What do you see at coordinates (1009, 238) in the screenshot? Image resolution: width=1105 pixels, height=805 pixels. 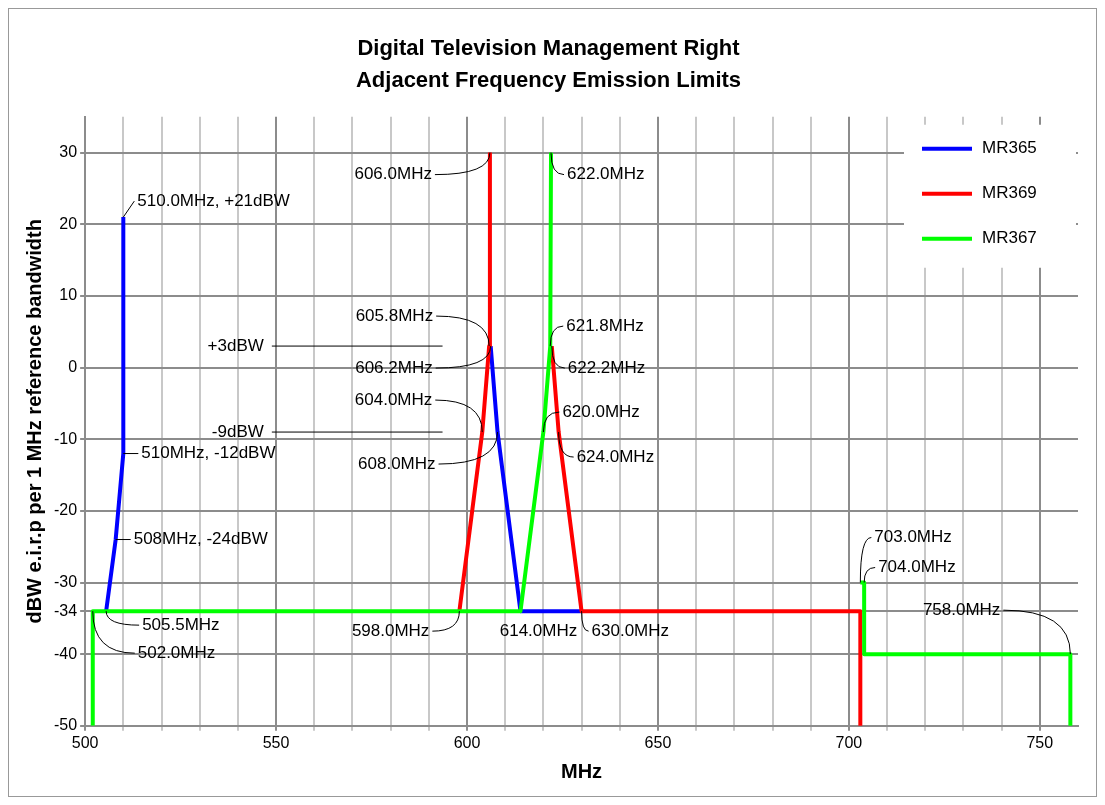 I see `legend-label: MR367` at bounding box center [1009, 238].